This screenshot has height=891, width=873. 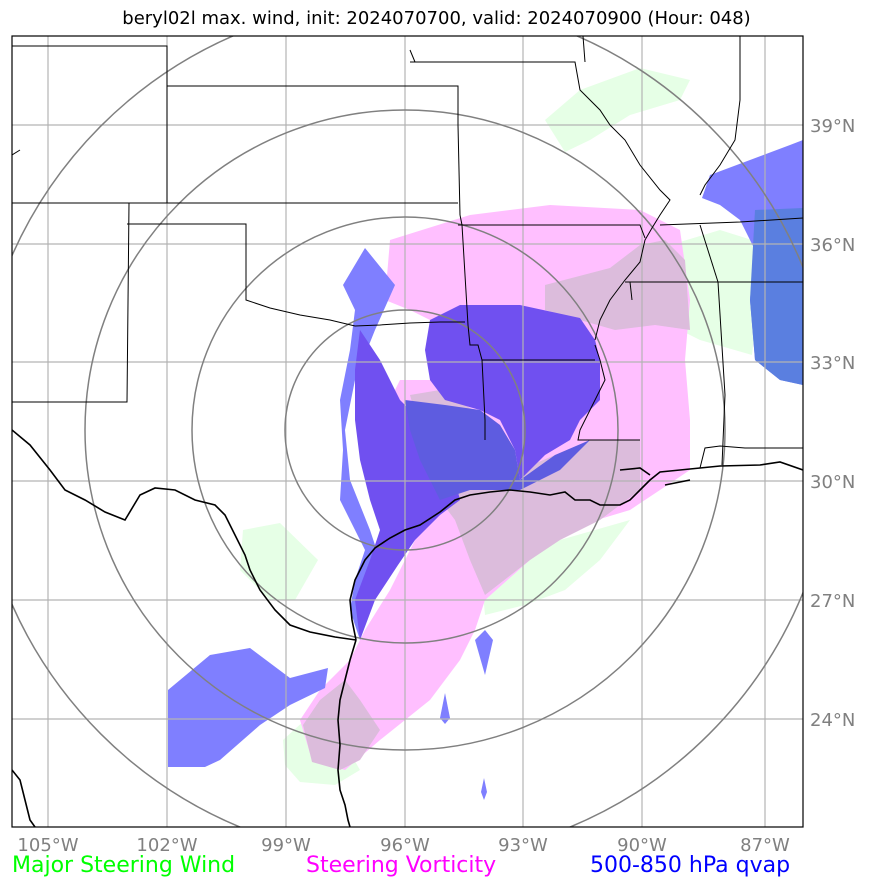 What do you see at coordinates (832, 423) in the screenshot?
I see `latitude-labels: 39°N 36°N 33°N 30°N 27°N 24°N` at bounding box center [832, 423].